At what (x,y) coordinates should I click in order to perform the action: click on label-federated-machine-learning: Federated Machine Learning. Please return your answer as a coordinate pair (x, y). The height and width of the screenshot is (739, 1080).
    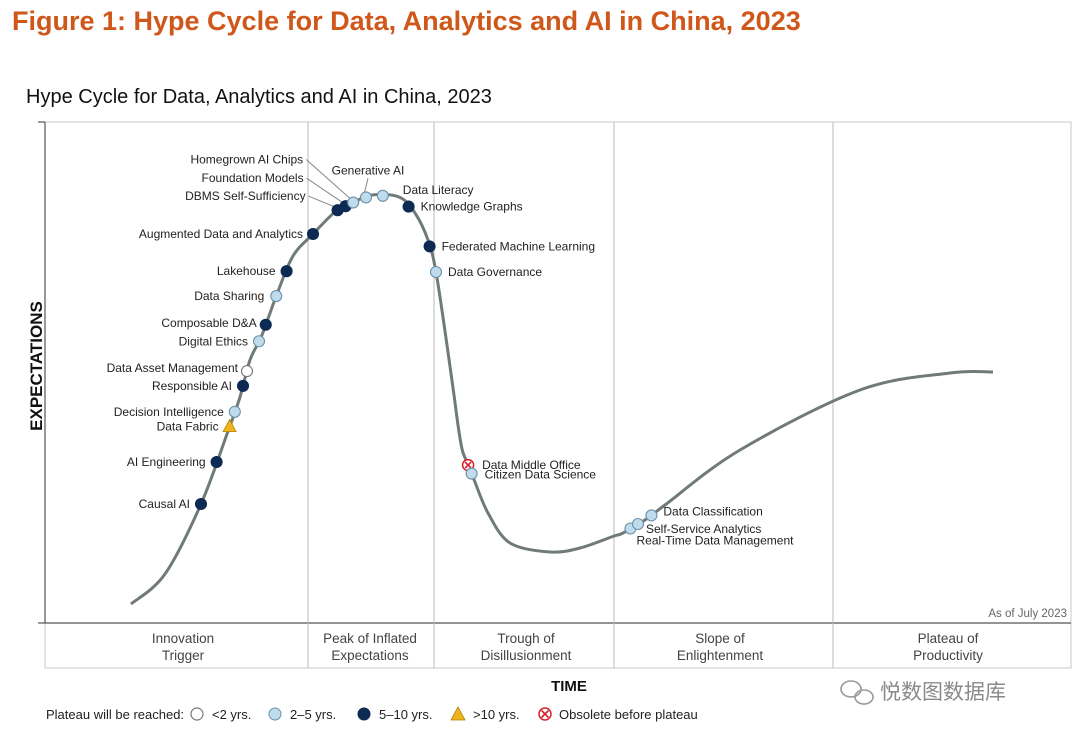
    Looking at the image, I should click on (518, 246).